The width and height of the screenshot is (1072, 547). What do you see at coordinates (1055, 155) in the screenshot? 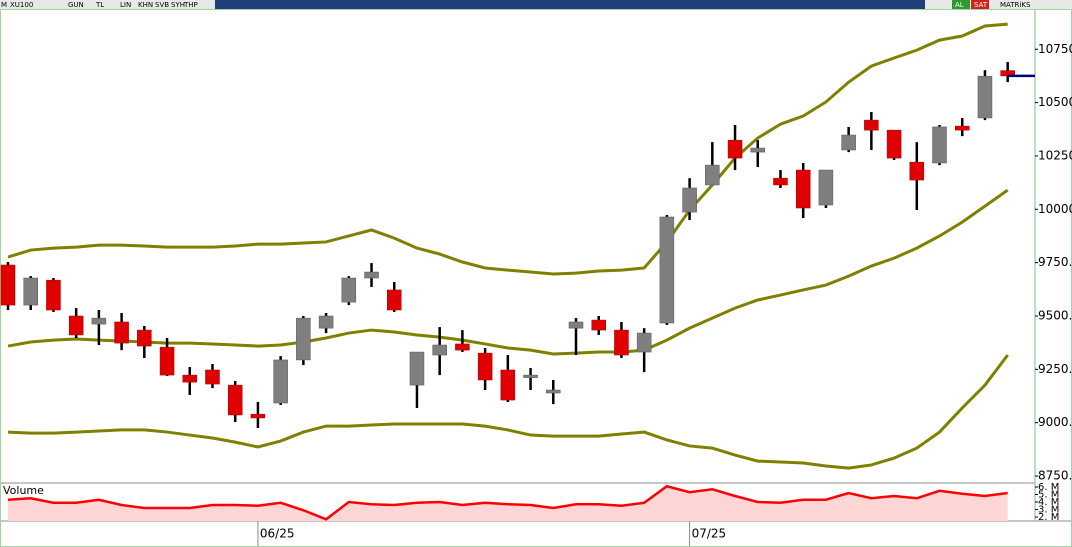
I see `y-tick-label: 10250.` at bounding box center [1055, 155].